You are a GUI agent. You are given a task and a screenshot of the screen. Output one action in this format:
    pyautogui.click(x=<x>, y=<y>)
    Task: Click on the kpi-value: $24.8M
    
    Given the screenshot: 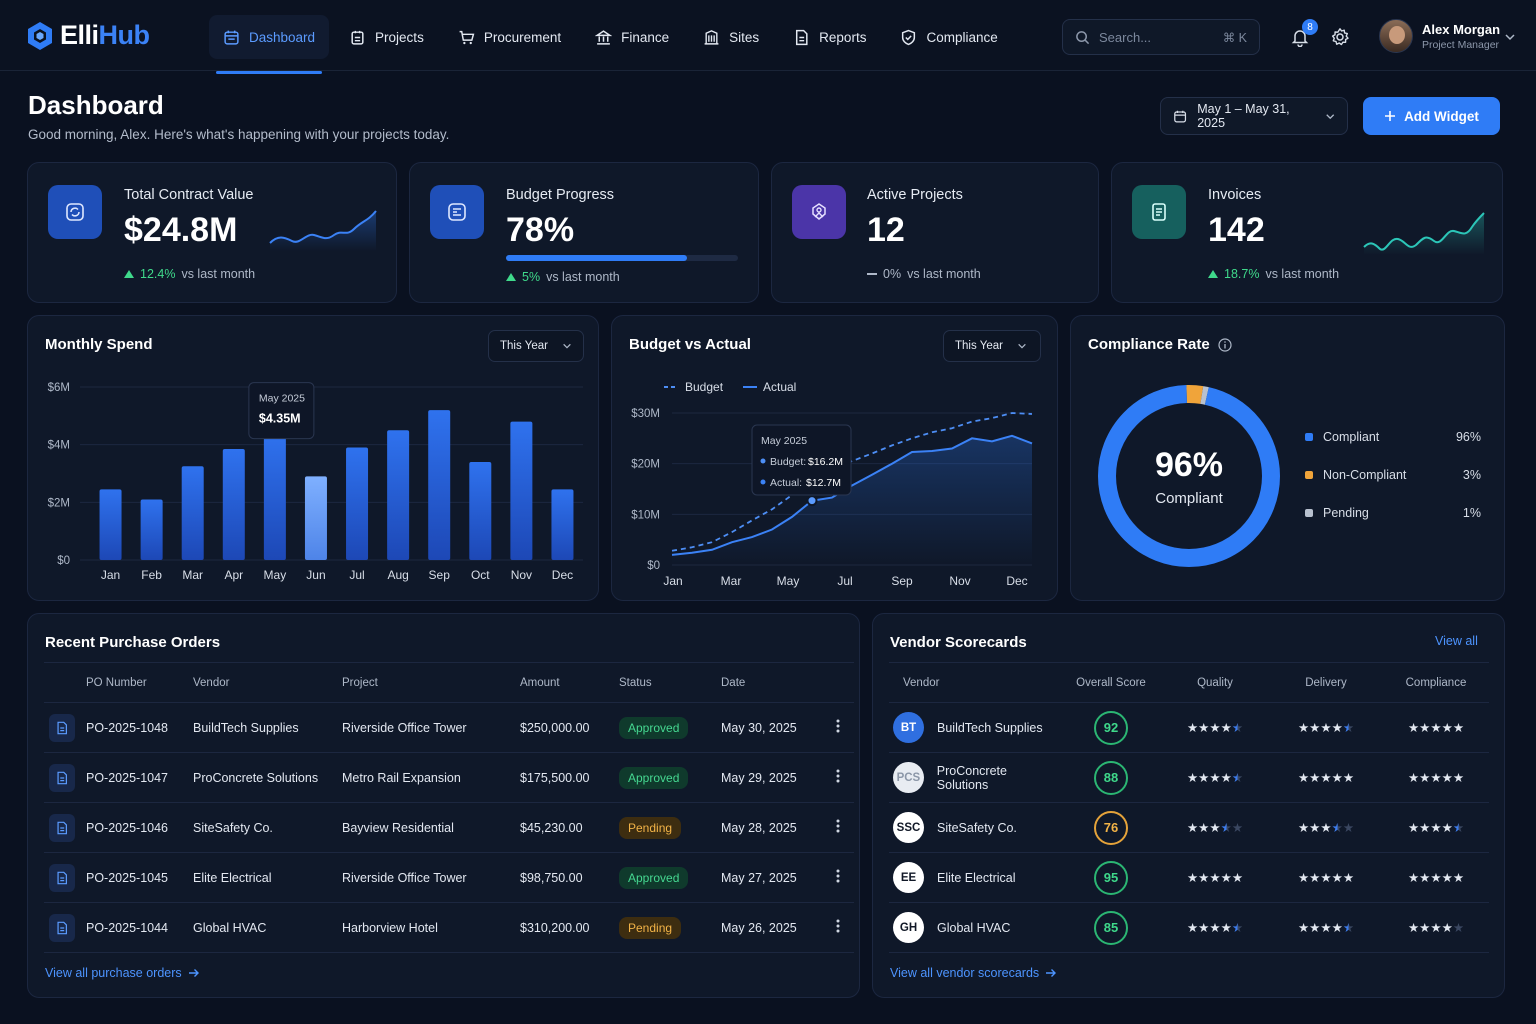 What is the action you would take?
    pyautogui.click(x=181, y=230)
    